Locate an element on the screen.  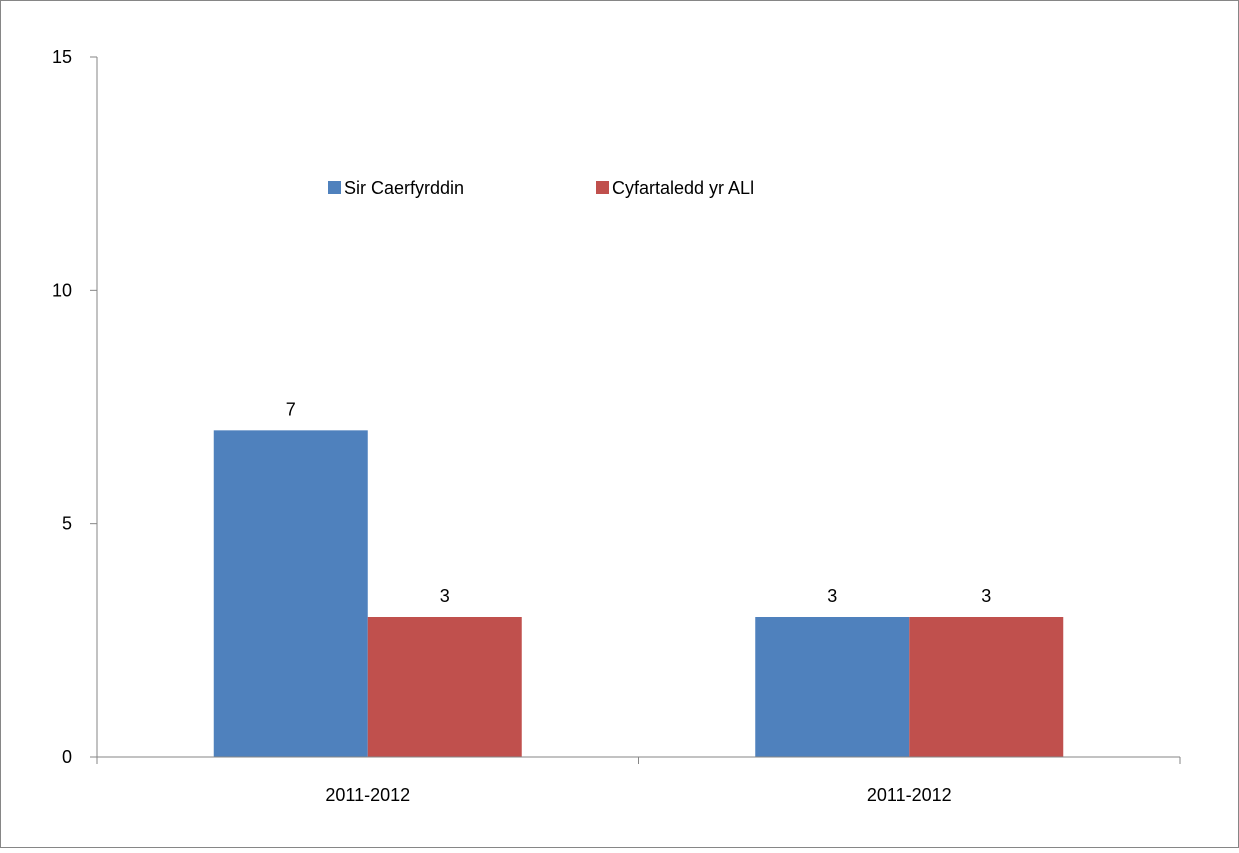
y-tick-label: 0 is located at coordinates (67, 757).